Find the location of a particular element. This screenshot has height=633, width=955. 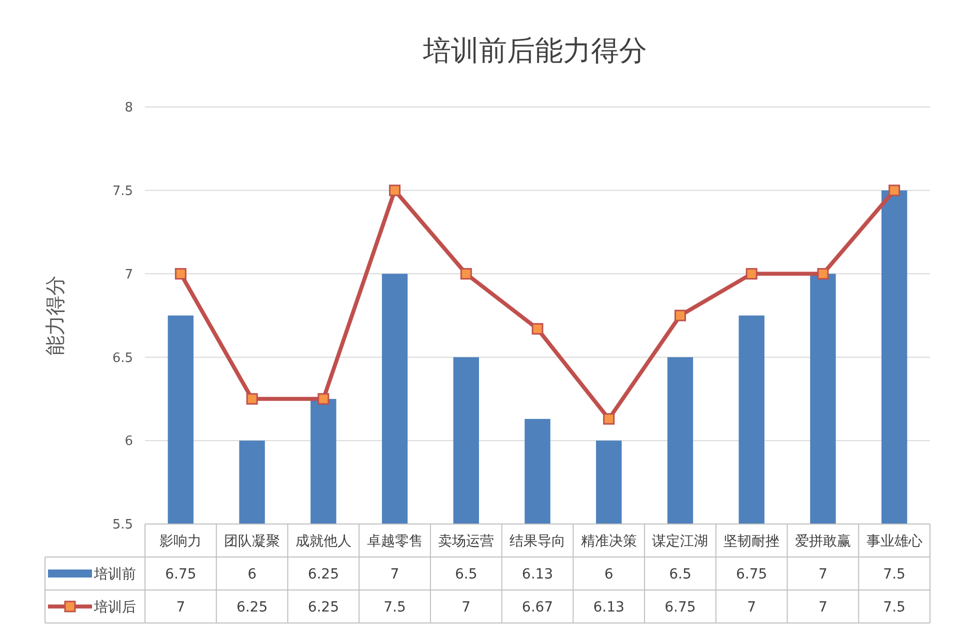

y-axis-title: 能力得分 is located at coordinates (55, 316).